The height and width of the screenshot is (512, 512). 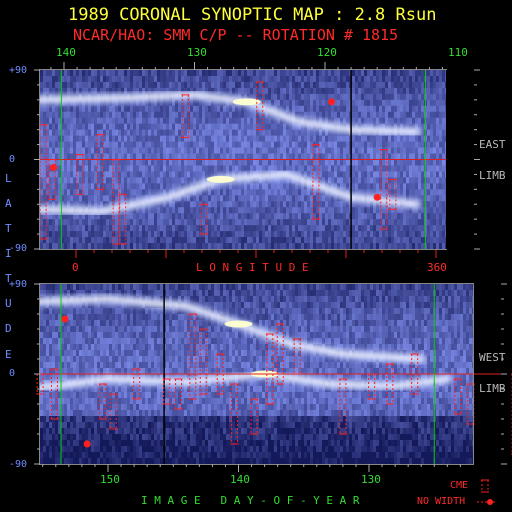 What do you see at coordinates (492, 144) in the screenshot?
I see `east-side-label: EAST` at bounding box center [492, 144].